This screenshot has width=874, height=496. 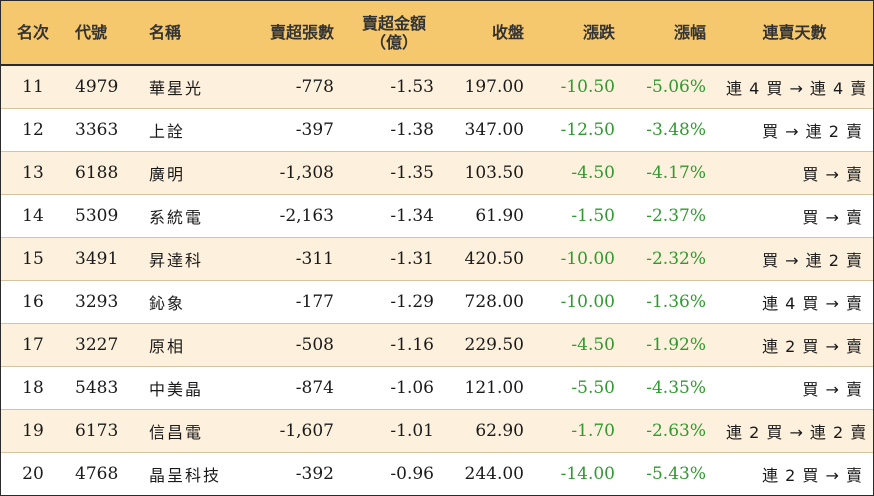 I want to click on header-rank: 名次, so click(x=33, y=33).